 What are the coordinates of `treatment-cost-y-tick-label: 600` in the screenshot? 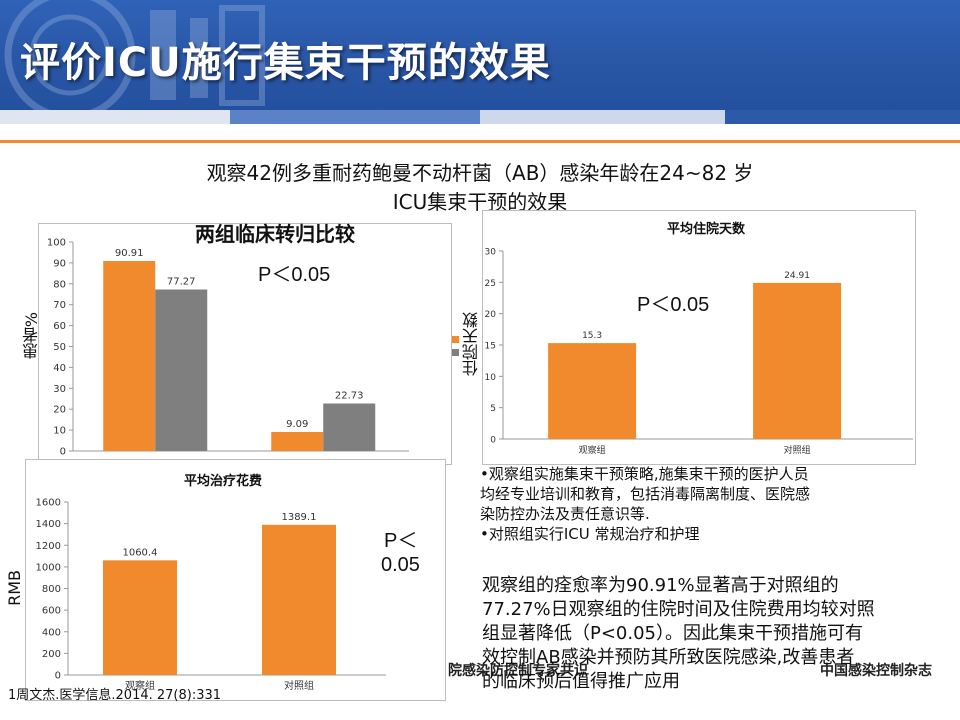 It's located at (51, 611).